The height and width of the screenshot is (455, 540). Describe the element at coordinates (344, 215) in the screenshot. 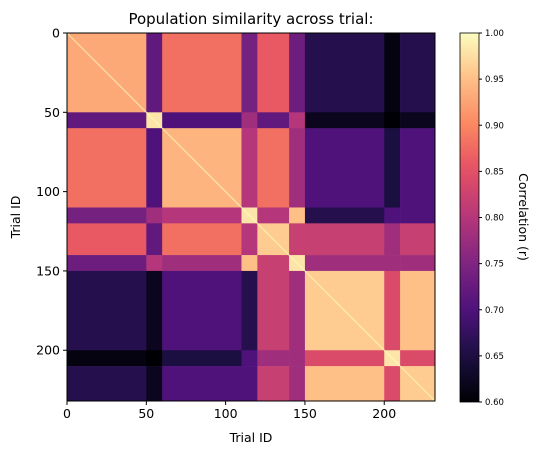

I see `heat-cell-D-G` at that location.